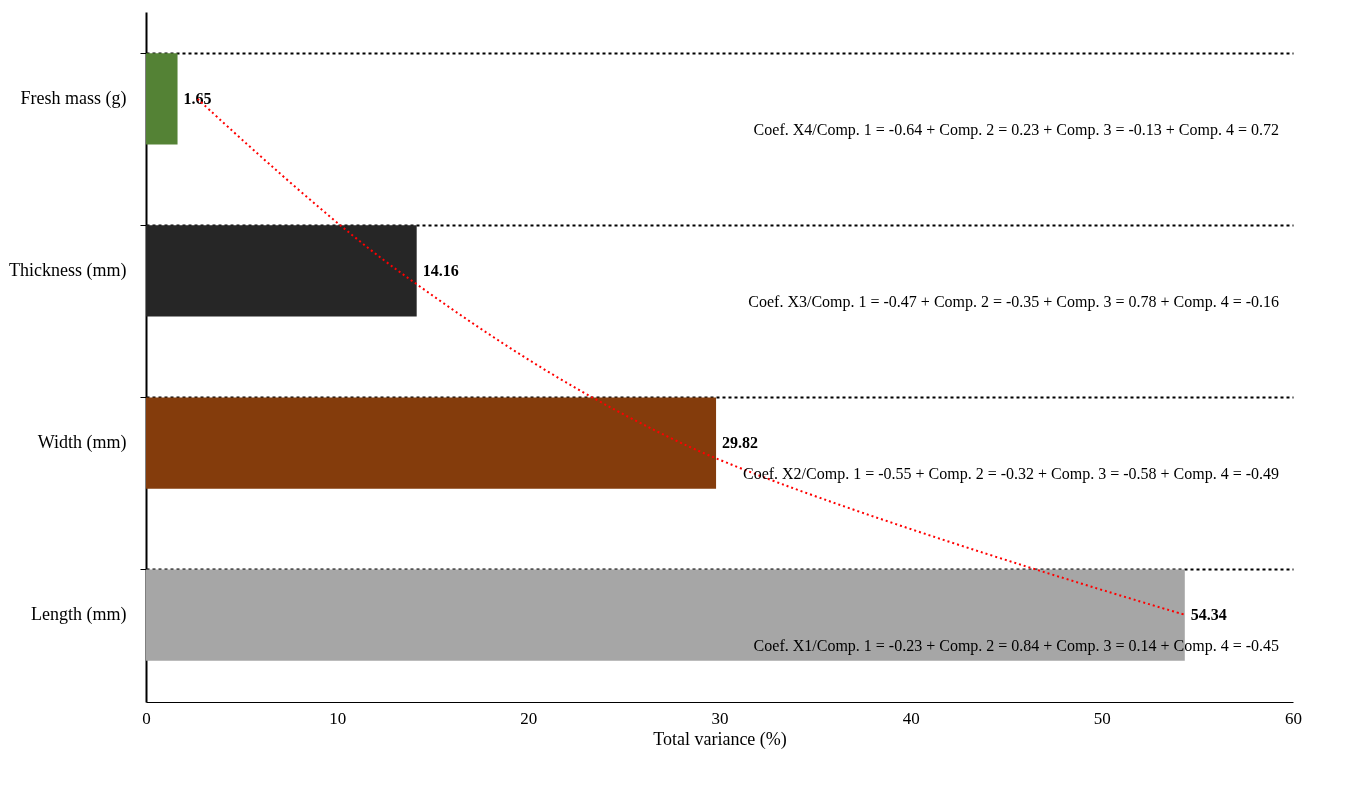 This screenshot has width=1372, height=787. Describe the element at coordinates (68, 270) in the screenshot. I see `y-tick-label: Thickness (mm)` at that location.